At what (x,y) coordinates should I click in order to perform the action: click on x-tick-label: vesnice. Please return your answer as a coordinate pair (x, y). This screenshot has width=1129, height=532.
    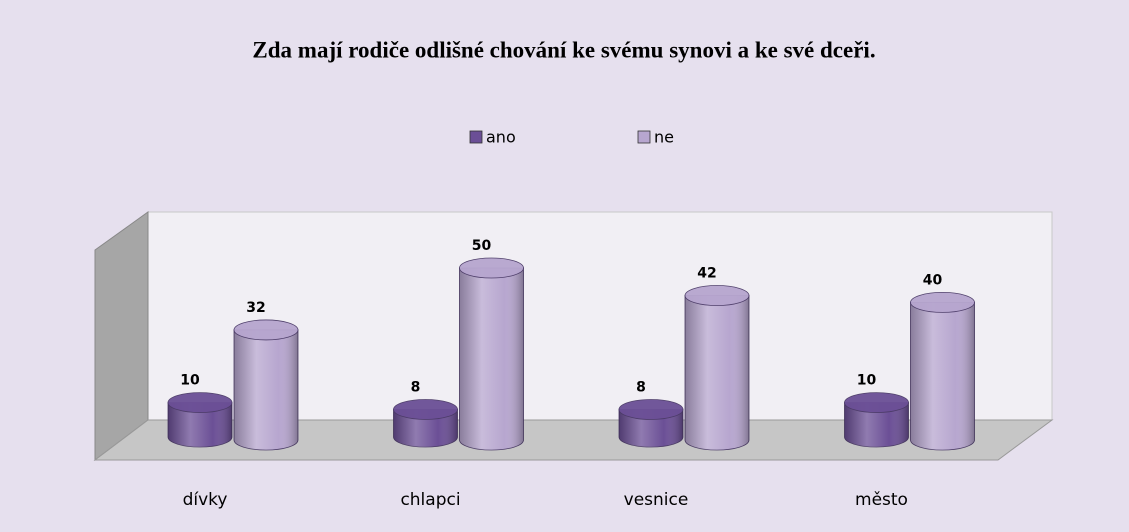
    Looking at the image, I should click on (656, 500).